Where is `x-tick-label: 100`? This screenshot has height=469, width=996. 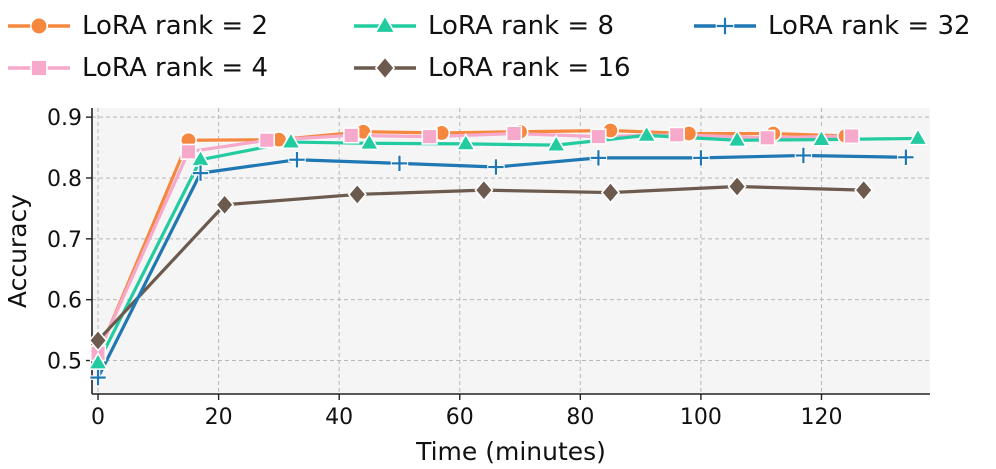
x-tick-label: 100 is located at coordinates (701, 417).